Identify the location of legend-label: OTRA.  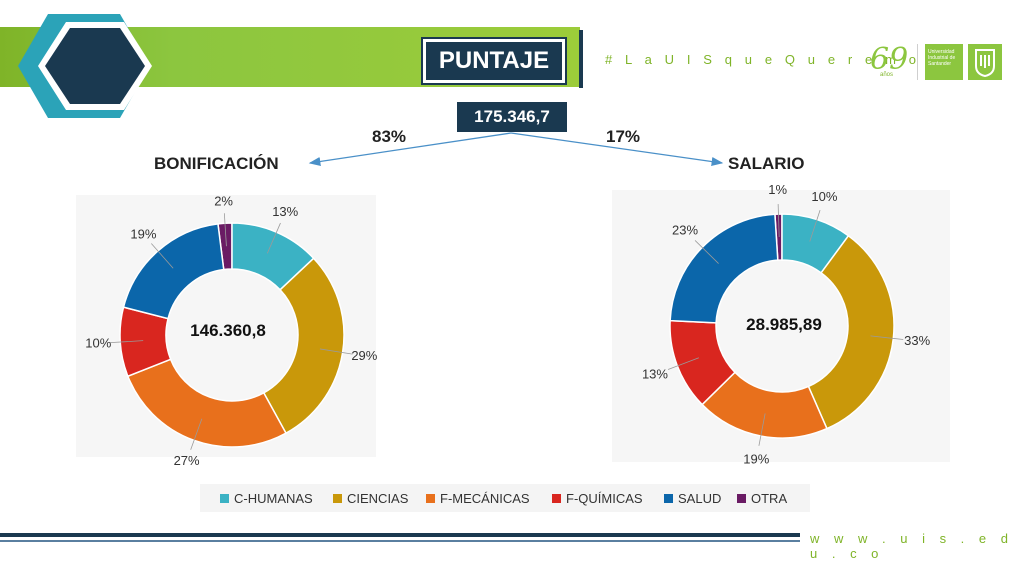
(769, 498).